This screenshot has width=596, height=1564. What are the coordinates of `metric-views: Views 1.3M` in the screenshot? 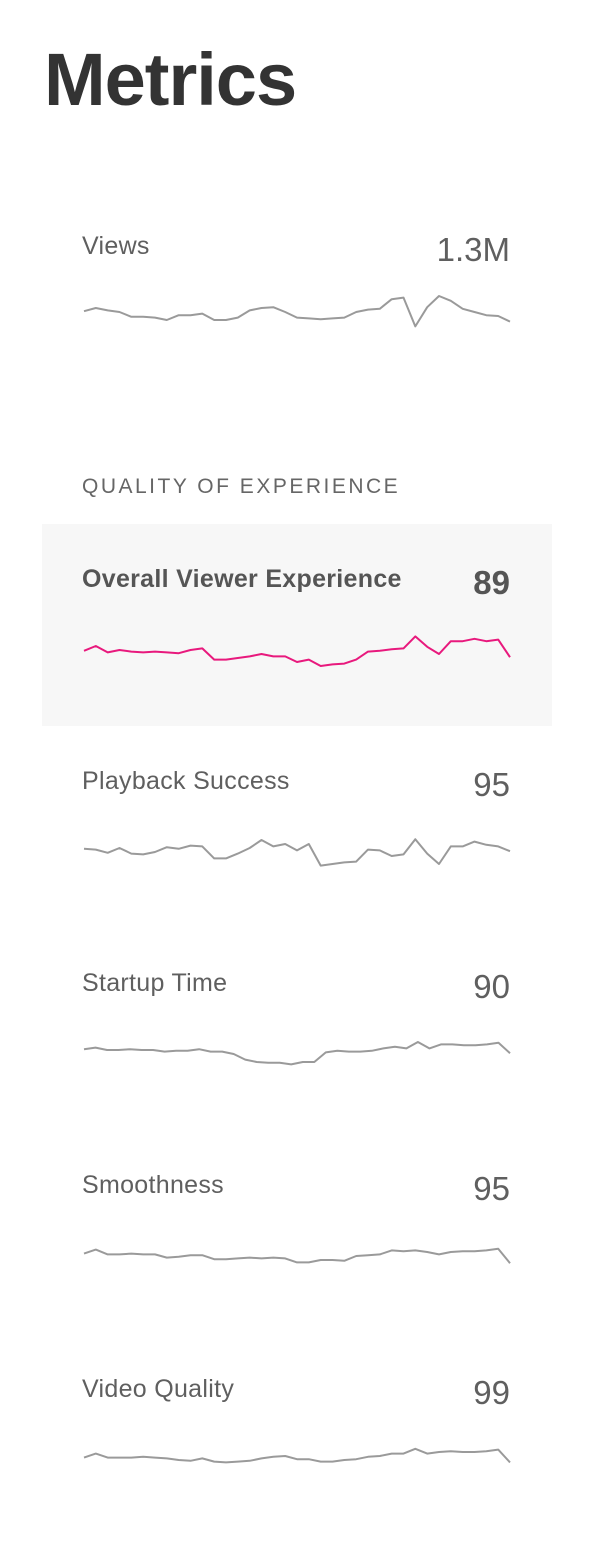 It's located at (297, 309).